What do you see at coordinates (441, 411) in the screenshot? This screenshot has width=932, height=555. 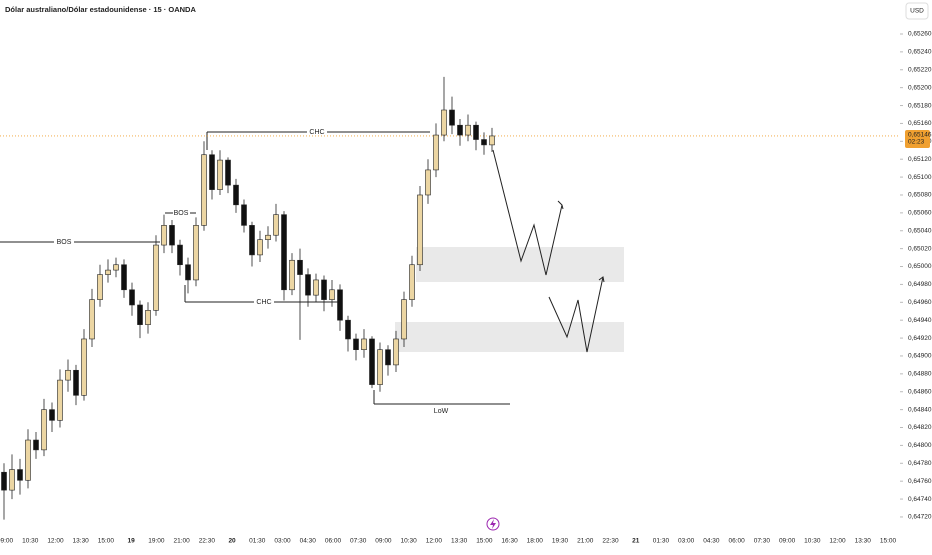 I see `annotation: LoW` at bounding box center [441, 411].